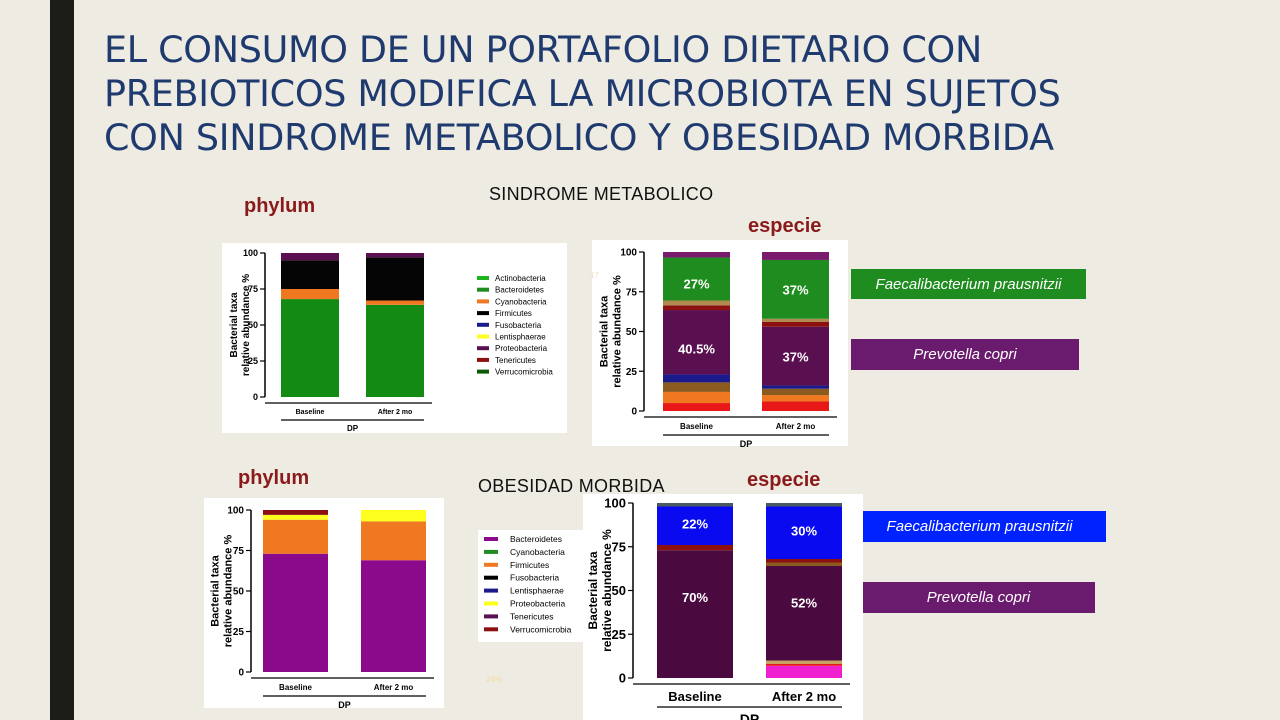  Describe the element at coordinates (978, 597) in the screenshot. I see `legend-prevotella-om: Prevotella copri` at that location.